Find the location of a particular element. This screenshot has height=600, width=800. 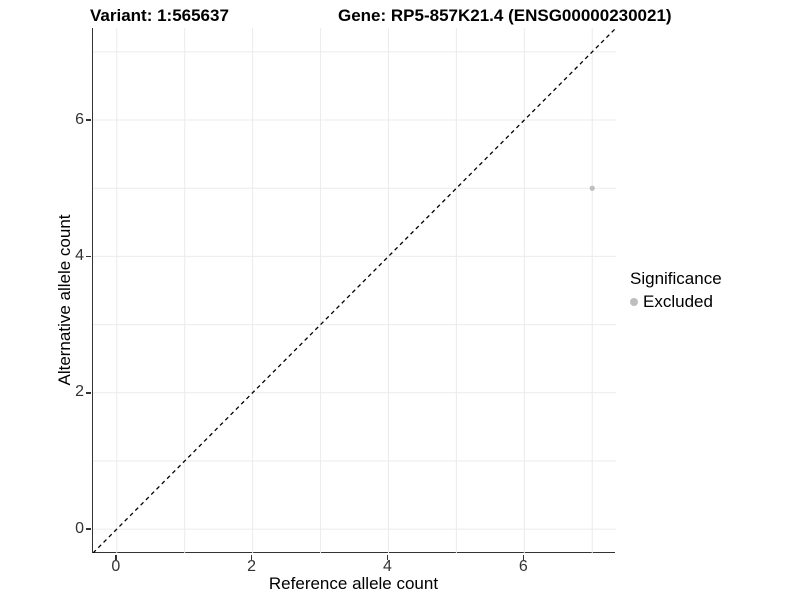

y-tick-label: 4 is located at coordinates (79, 255).